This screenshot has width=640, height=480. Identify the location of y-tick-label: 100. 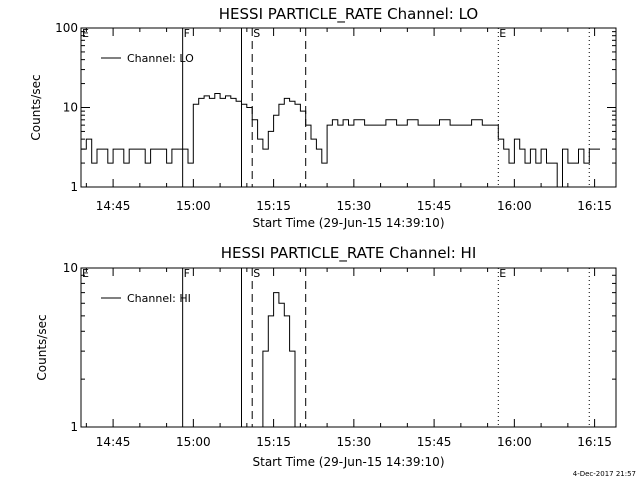
(66, 28).